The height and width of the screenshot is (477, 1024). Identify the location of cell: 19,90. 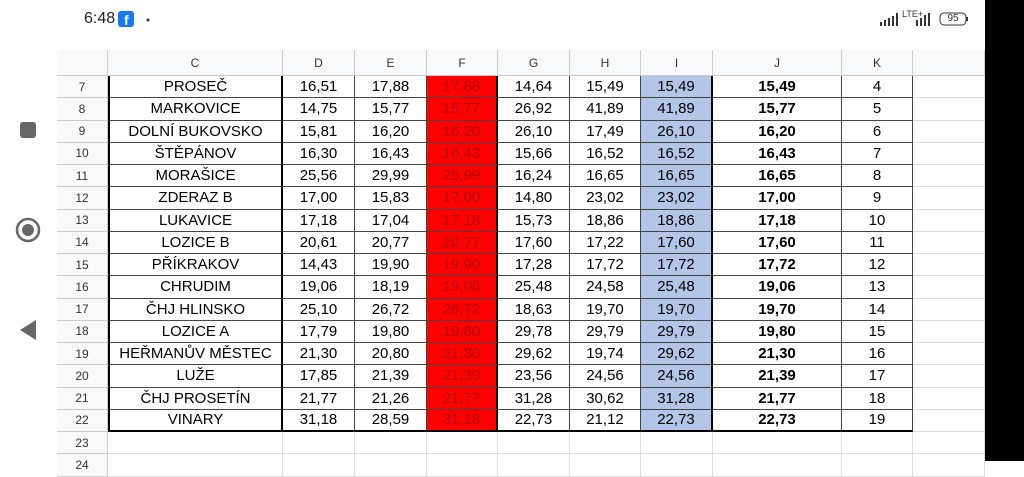
(391, 265).